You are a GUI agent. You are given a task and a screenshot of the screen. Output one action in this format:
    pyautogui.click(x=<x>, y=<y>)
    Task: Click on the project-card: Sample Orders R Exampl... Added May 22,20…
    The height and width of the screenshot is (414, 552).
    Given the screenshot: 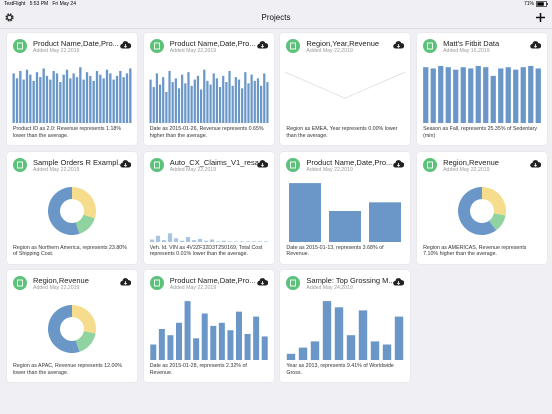 What is the action you would take?
    pyautogui.click(x=72, y=207)
    